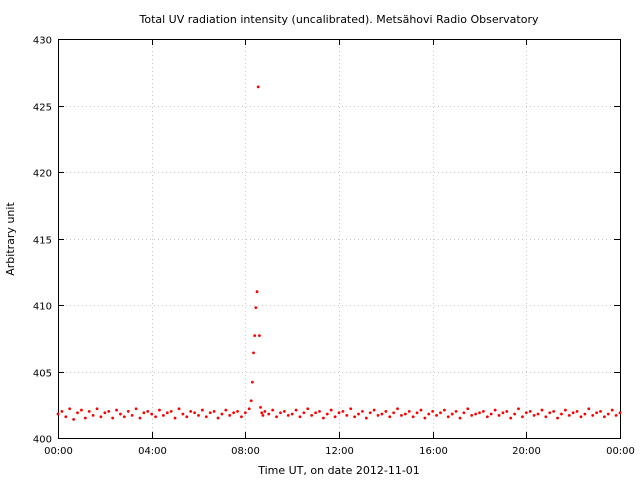  What do you see at coordinates (42, 440) in the screenshot?
I see `y-tick-label: 400` at bounding box center [42, 440].